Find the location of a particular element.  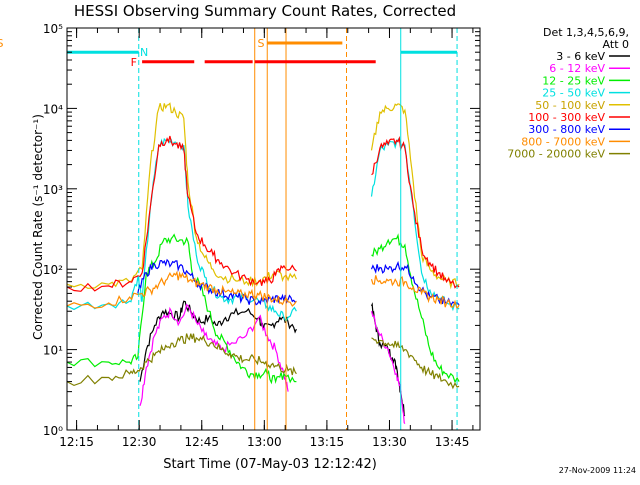

x-tick-label: 13:00 is located at coordinates (264, 442).